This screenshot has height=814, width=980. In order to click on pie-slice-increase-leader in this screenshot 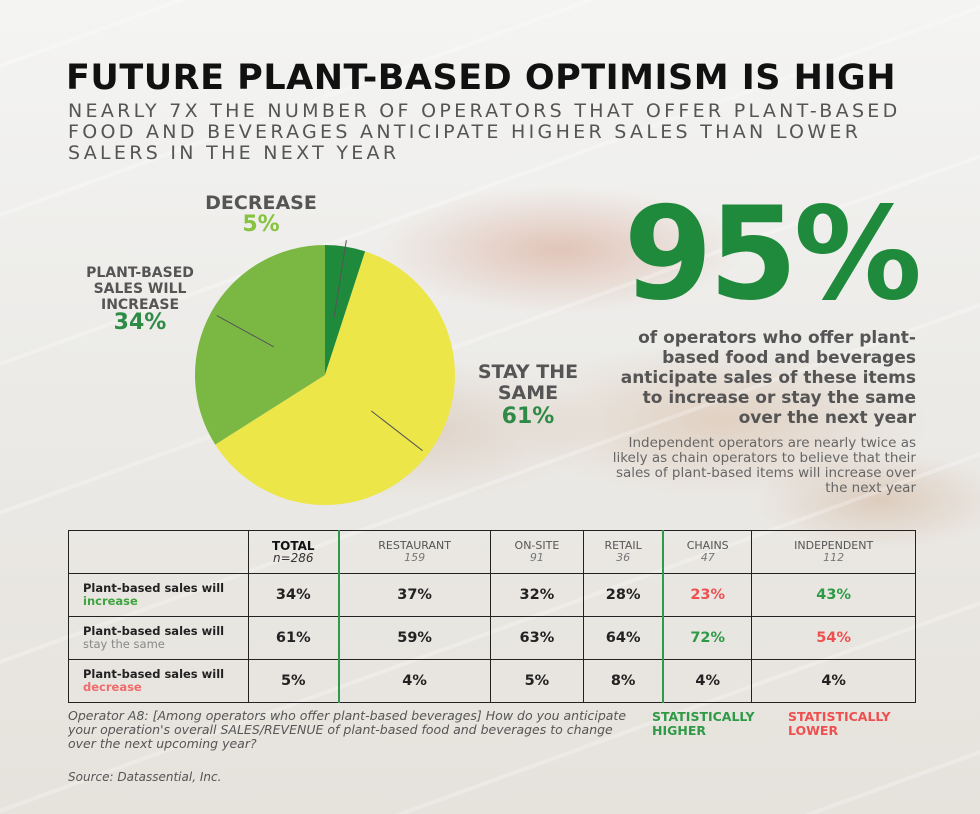, I will do `click(245, 331)`.